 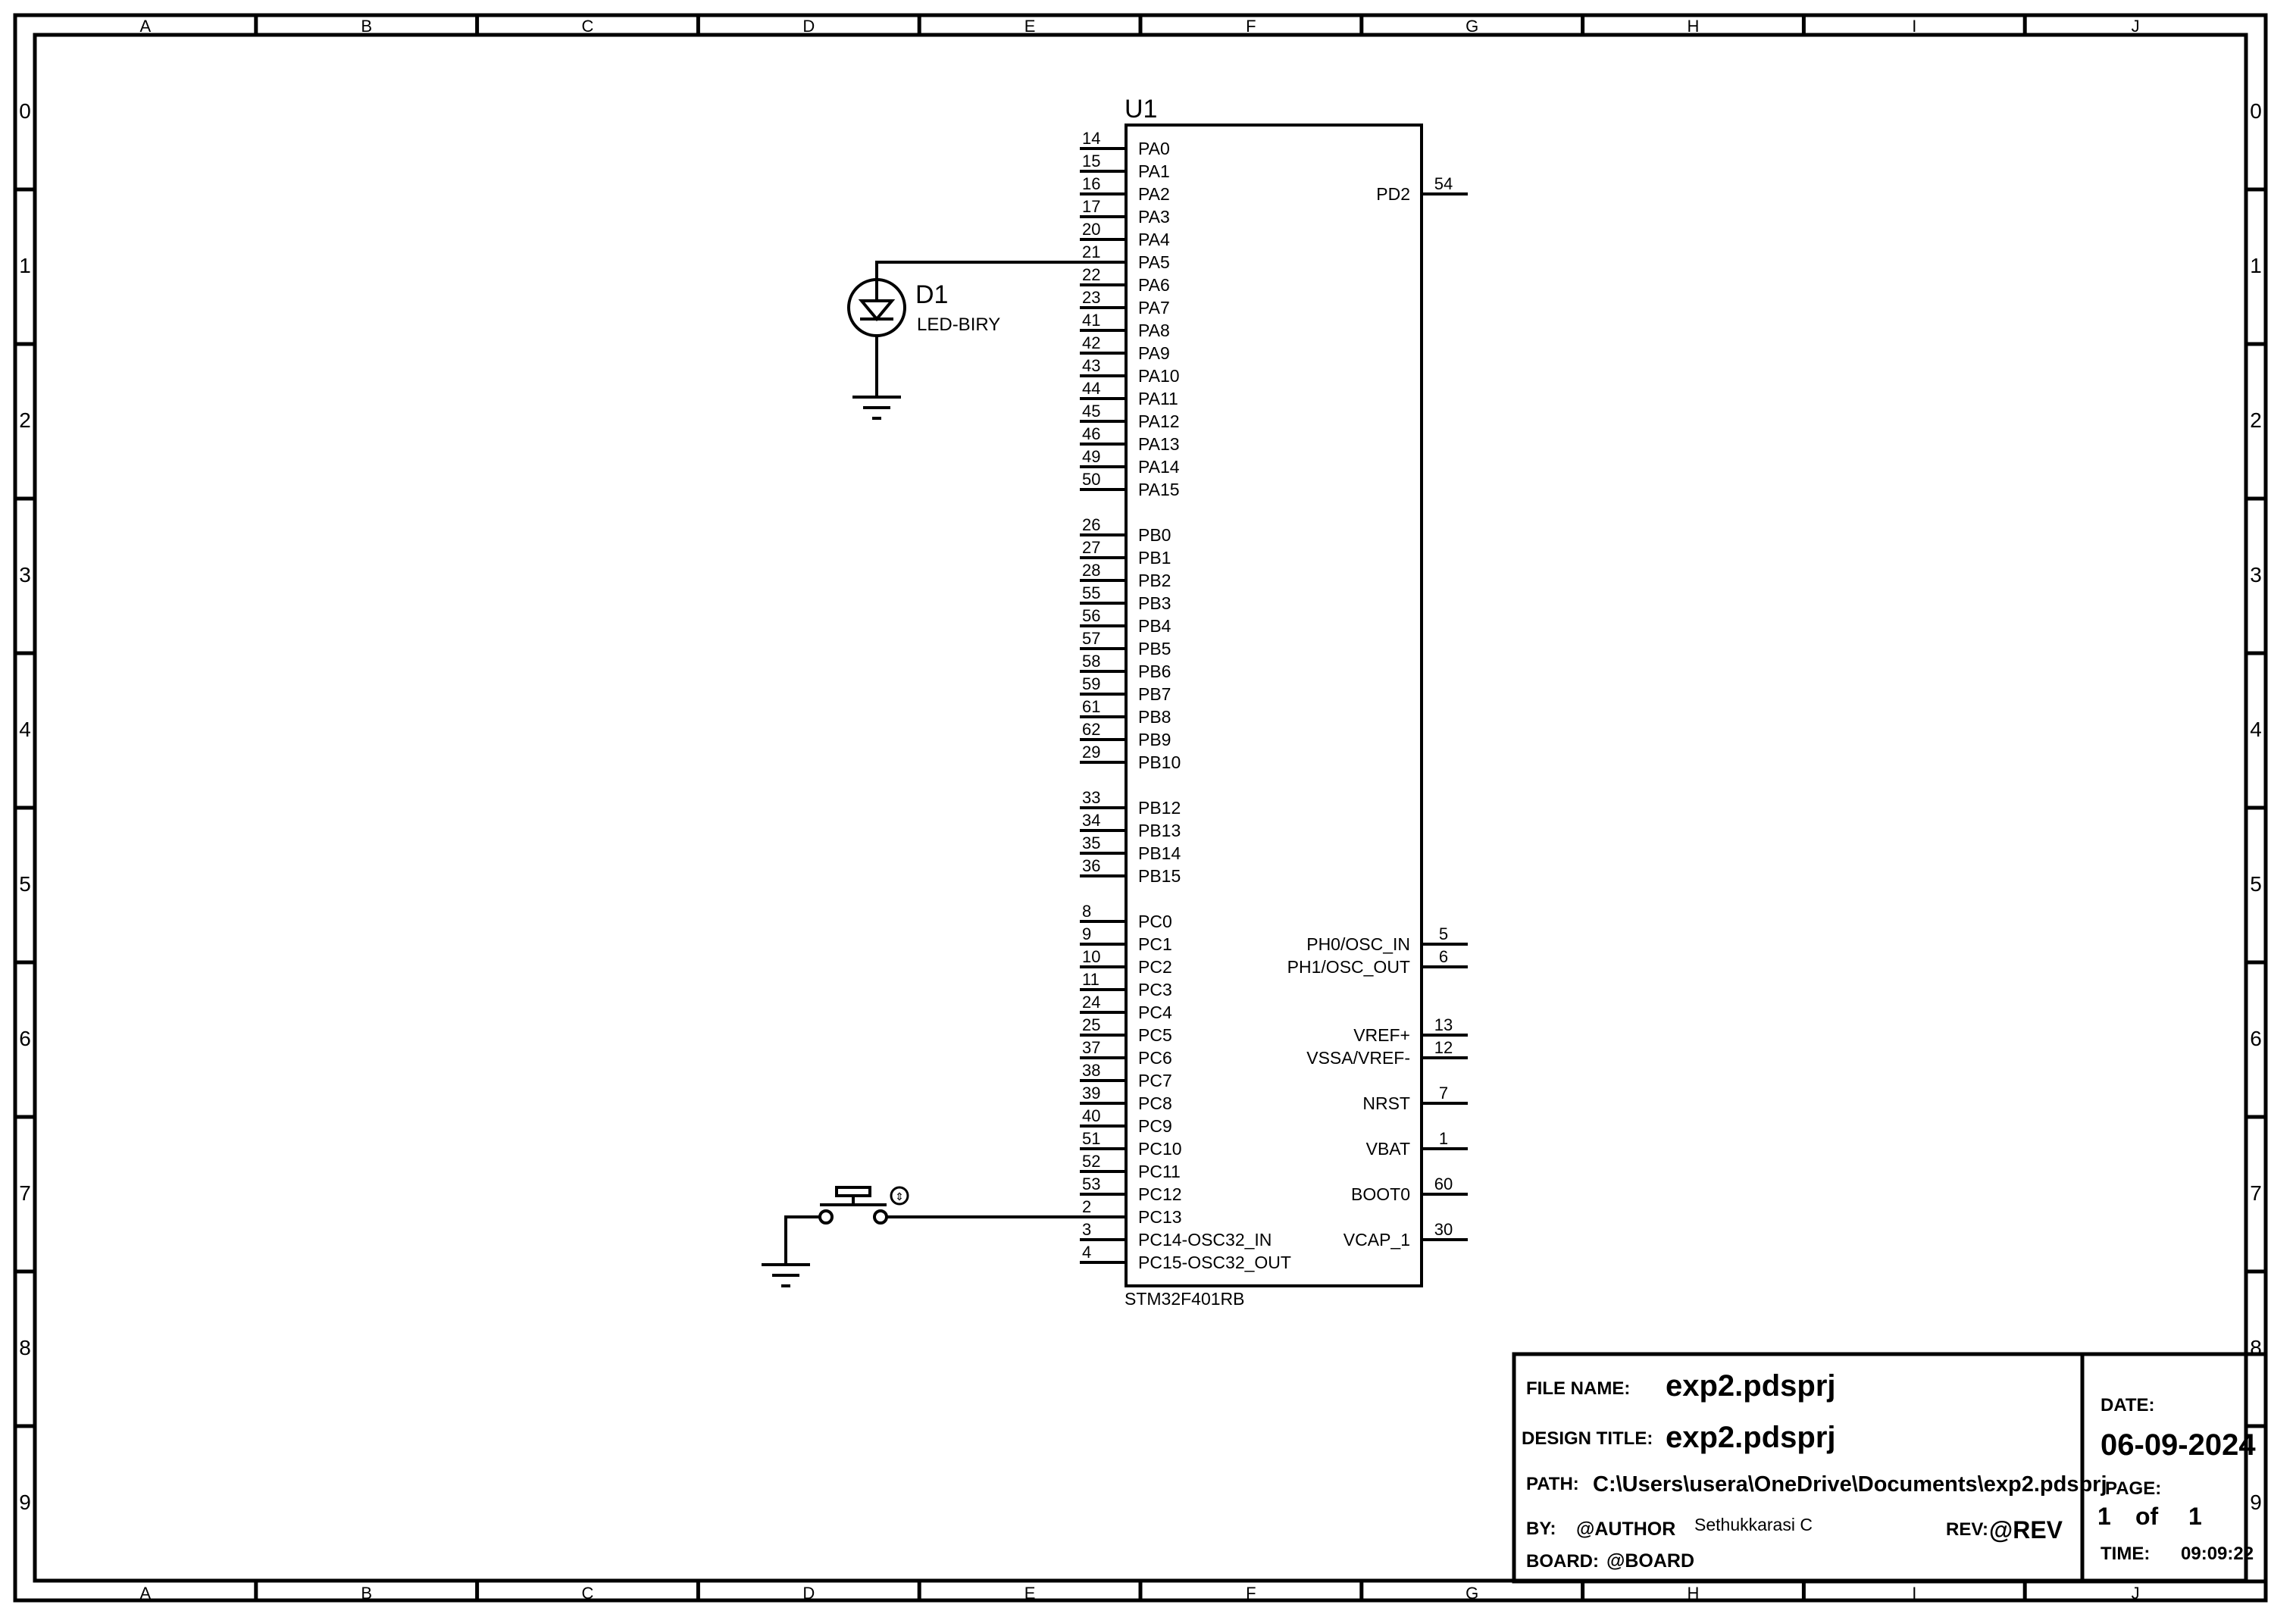 I want to click on ic-pin-pd2: 54 PD2, so click(x=1422, y=189).